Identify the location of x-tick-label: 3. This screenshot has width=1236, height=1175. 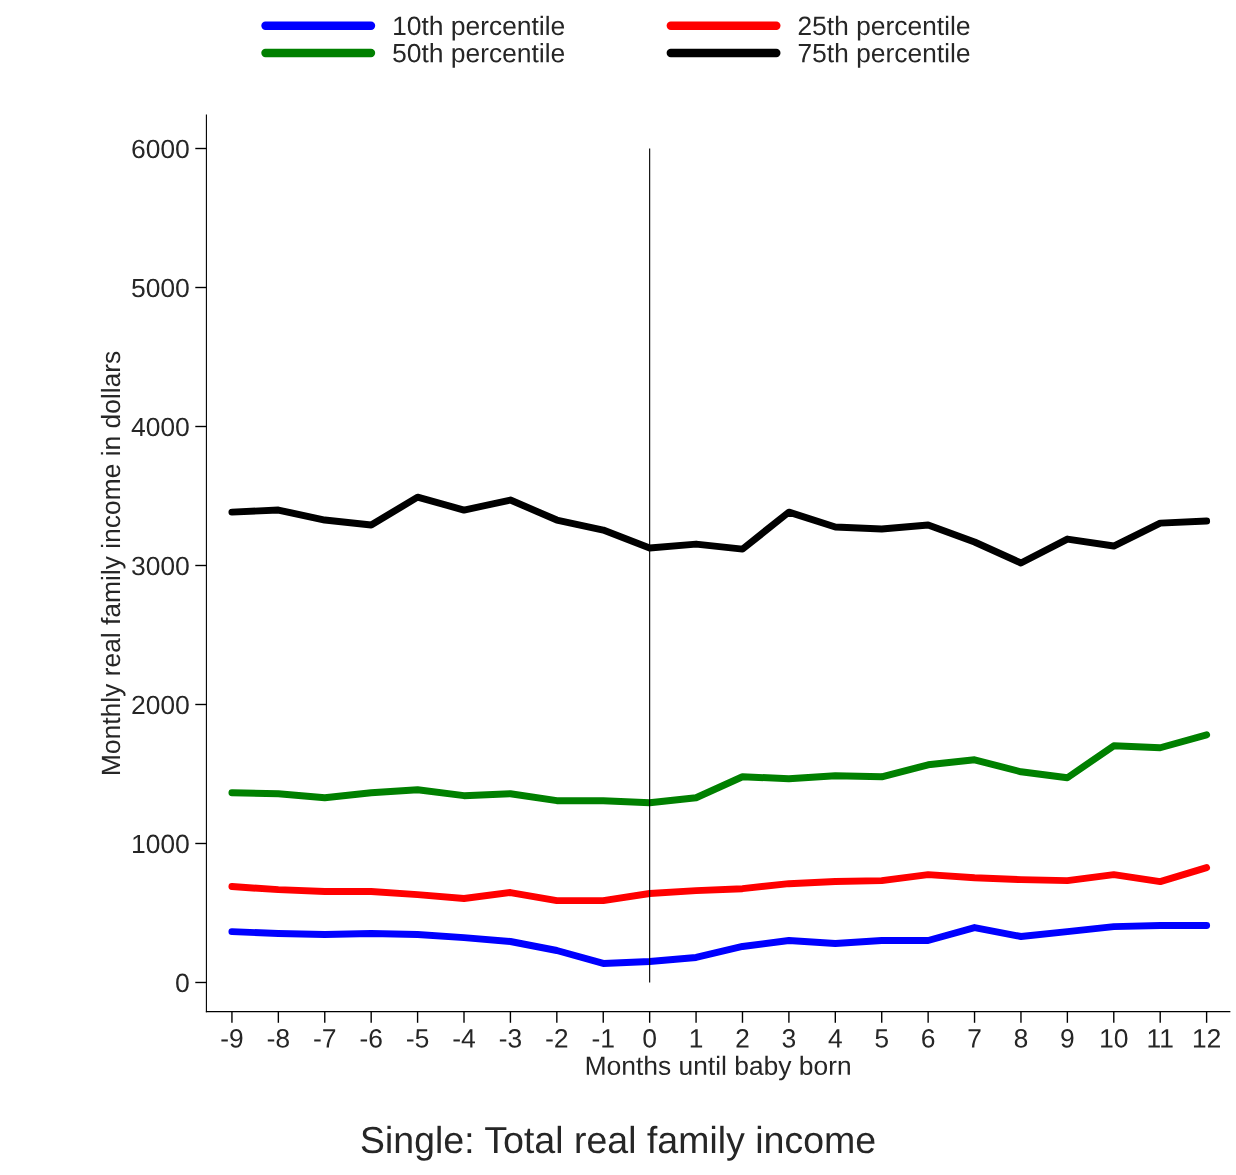
(789, 1038).